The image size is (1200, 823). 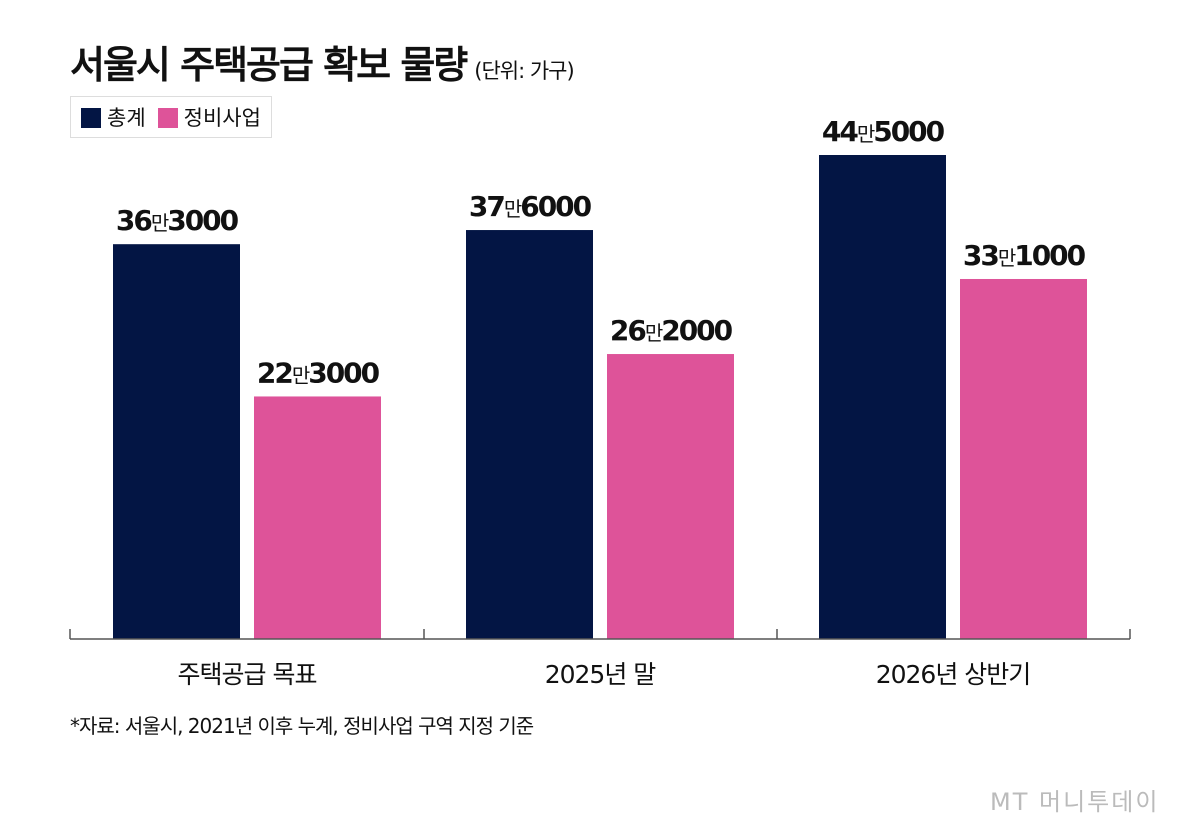 What do you see at coordinates (269, 65) in the screenshot?
I see `title-text: 서울시 주택공급 확보 물량` at bounding box center [269, 65].